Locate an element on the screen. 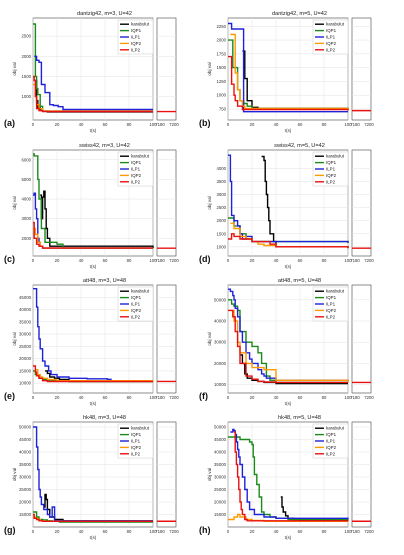  panel-label: (d) is located at coordinates (205, 259).